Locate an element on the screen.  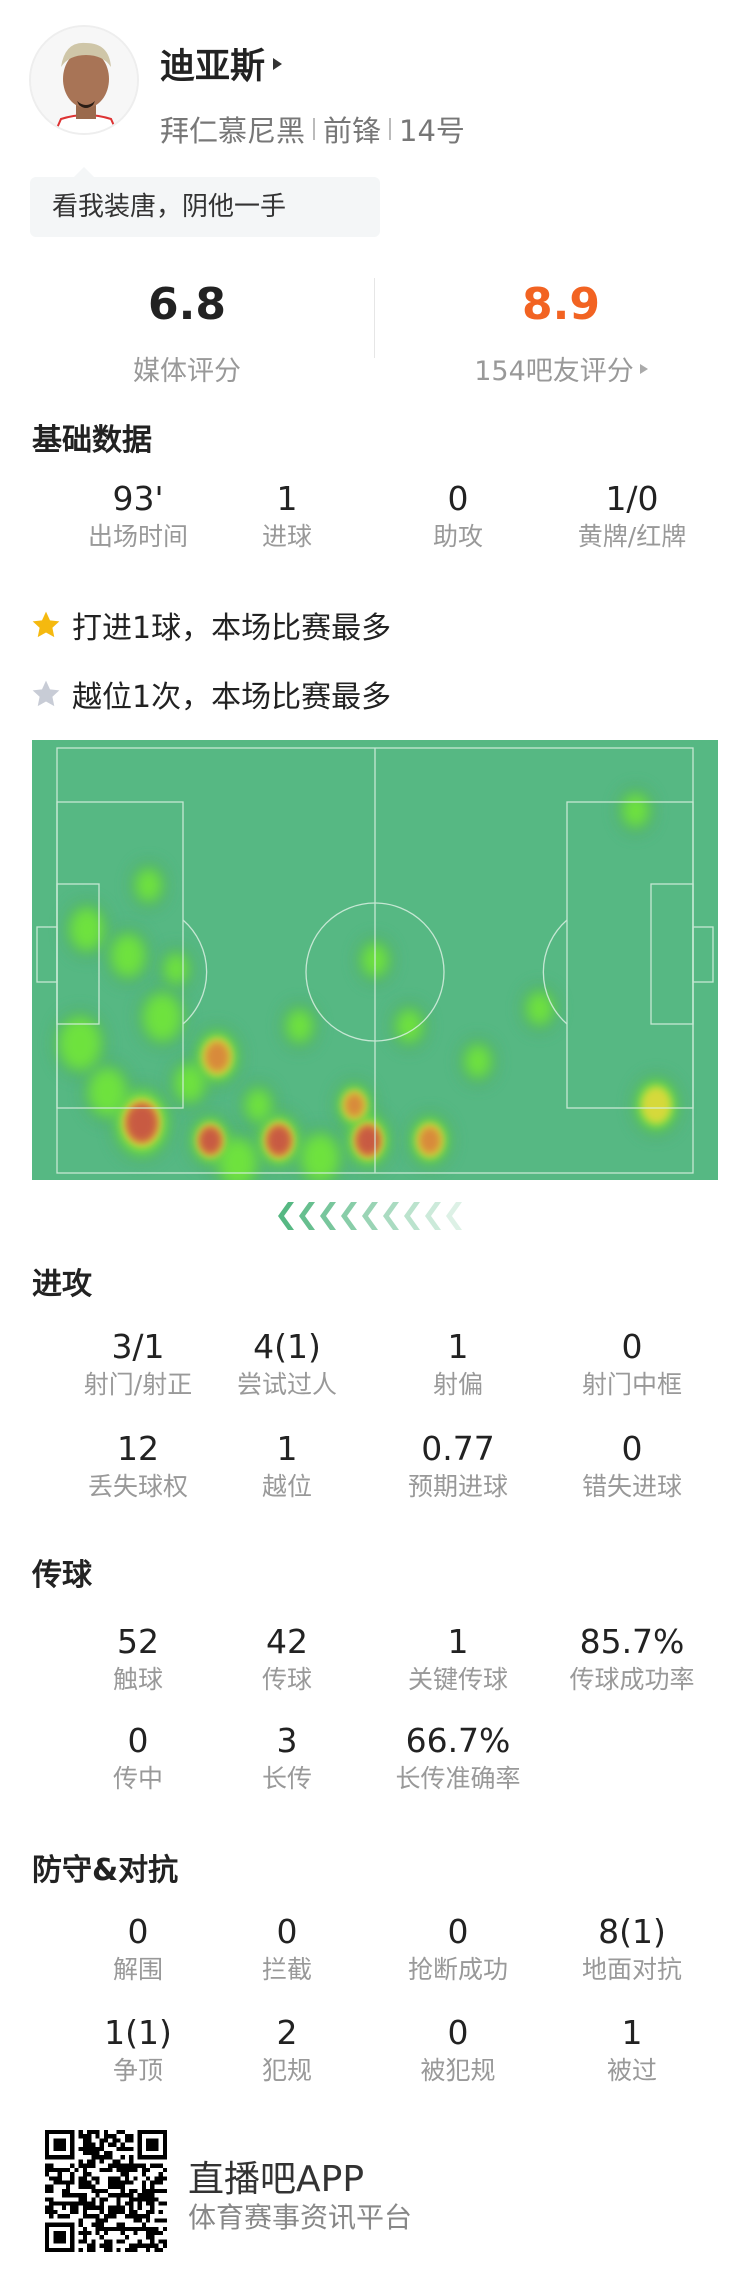
stat-item: 4(1) 尝试过人 is located at coordinates (287, 1365).